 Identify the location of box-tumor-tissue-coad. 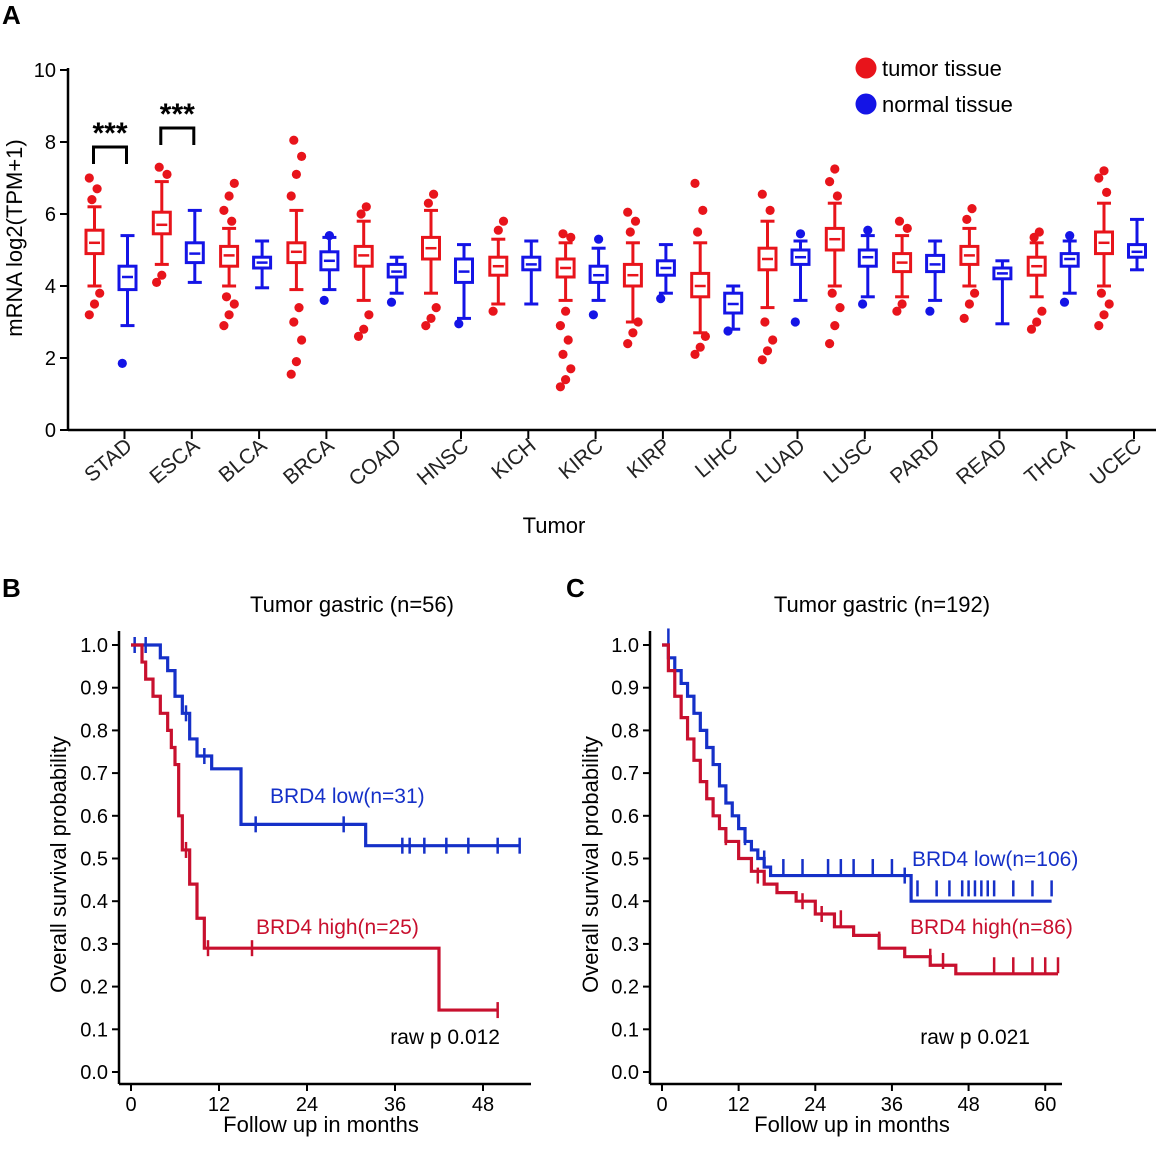
(363, 271).